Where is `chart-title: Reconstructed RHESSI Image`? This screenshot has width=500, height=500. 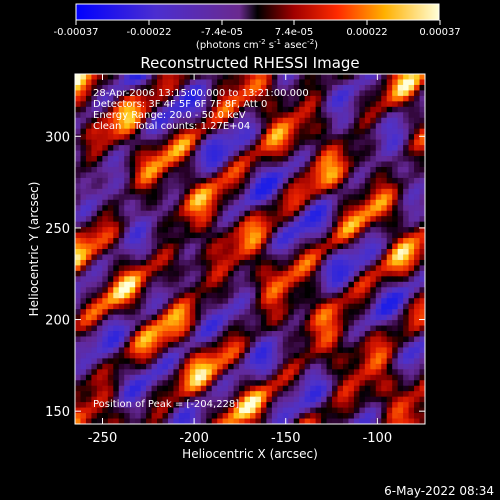
chart-title: Reconstructed RHESSI Image is located at coordinates (249, 63).